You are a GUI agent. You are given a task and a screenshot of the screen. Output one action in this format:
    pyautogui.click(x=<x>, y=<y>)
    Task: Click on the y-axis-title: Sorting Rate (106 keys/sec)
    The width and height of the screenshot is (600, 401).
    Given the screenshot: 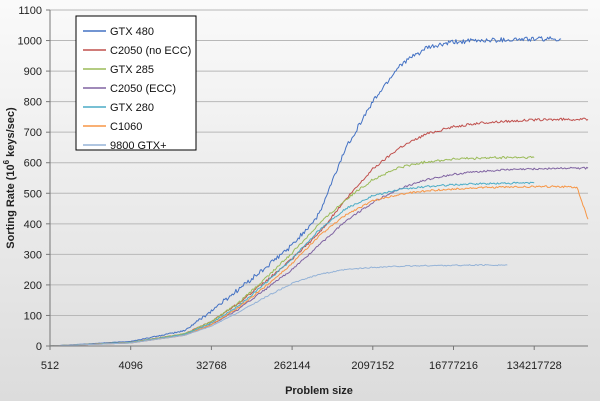 What is the action you would take?
    pyautogui.click(x=9, y=178)
    